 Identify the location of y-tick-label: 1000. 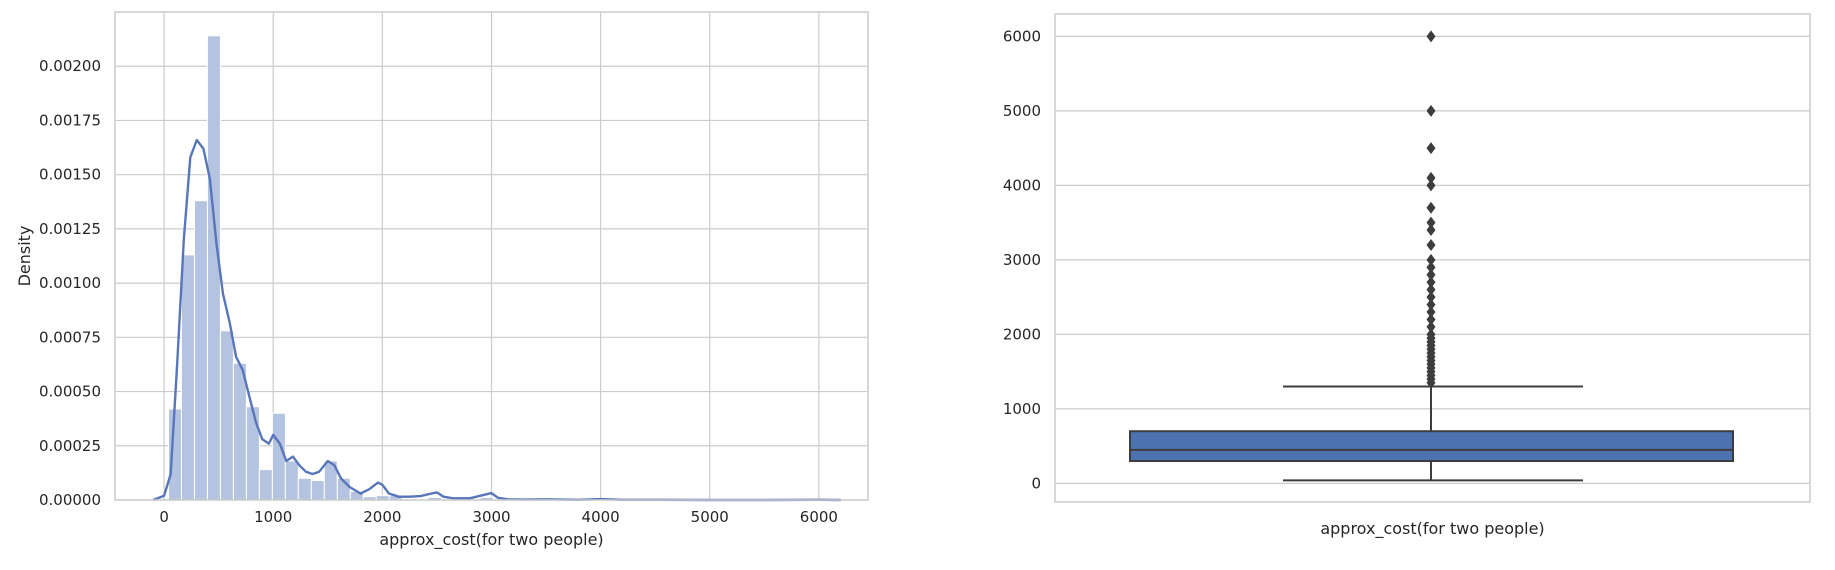
(1022, 409).